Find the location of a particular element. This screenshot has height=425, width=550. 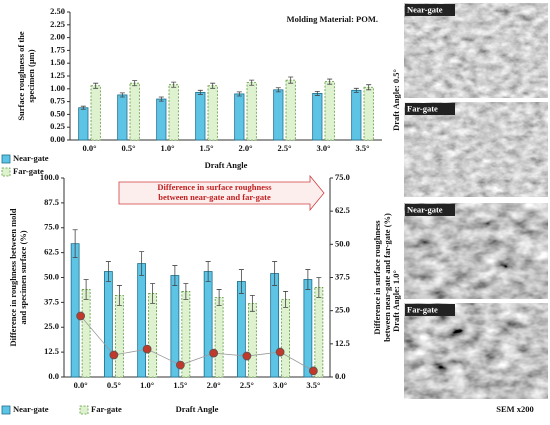

y-axis-label: specimen (μm) is located at coordinates (31, 75).